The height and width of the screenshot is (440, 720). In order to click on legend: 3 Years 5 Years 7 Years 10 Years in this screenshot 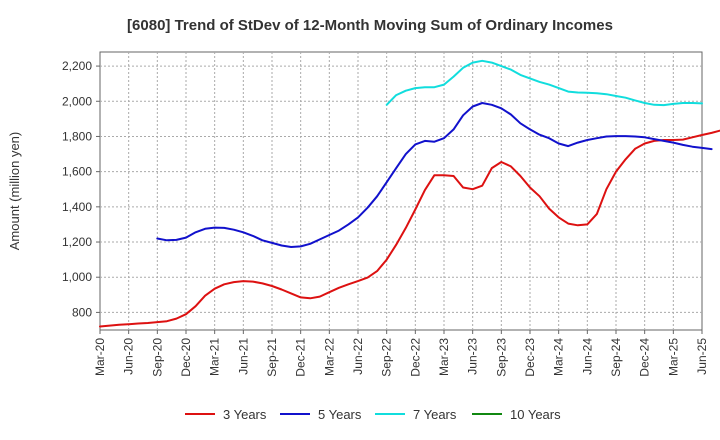, I will do `click(373, 414)`.